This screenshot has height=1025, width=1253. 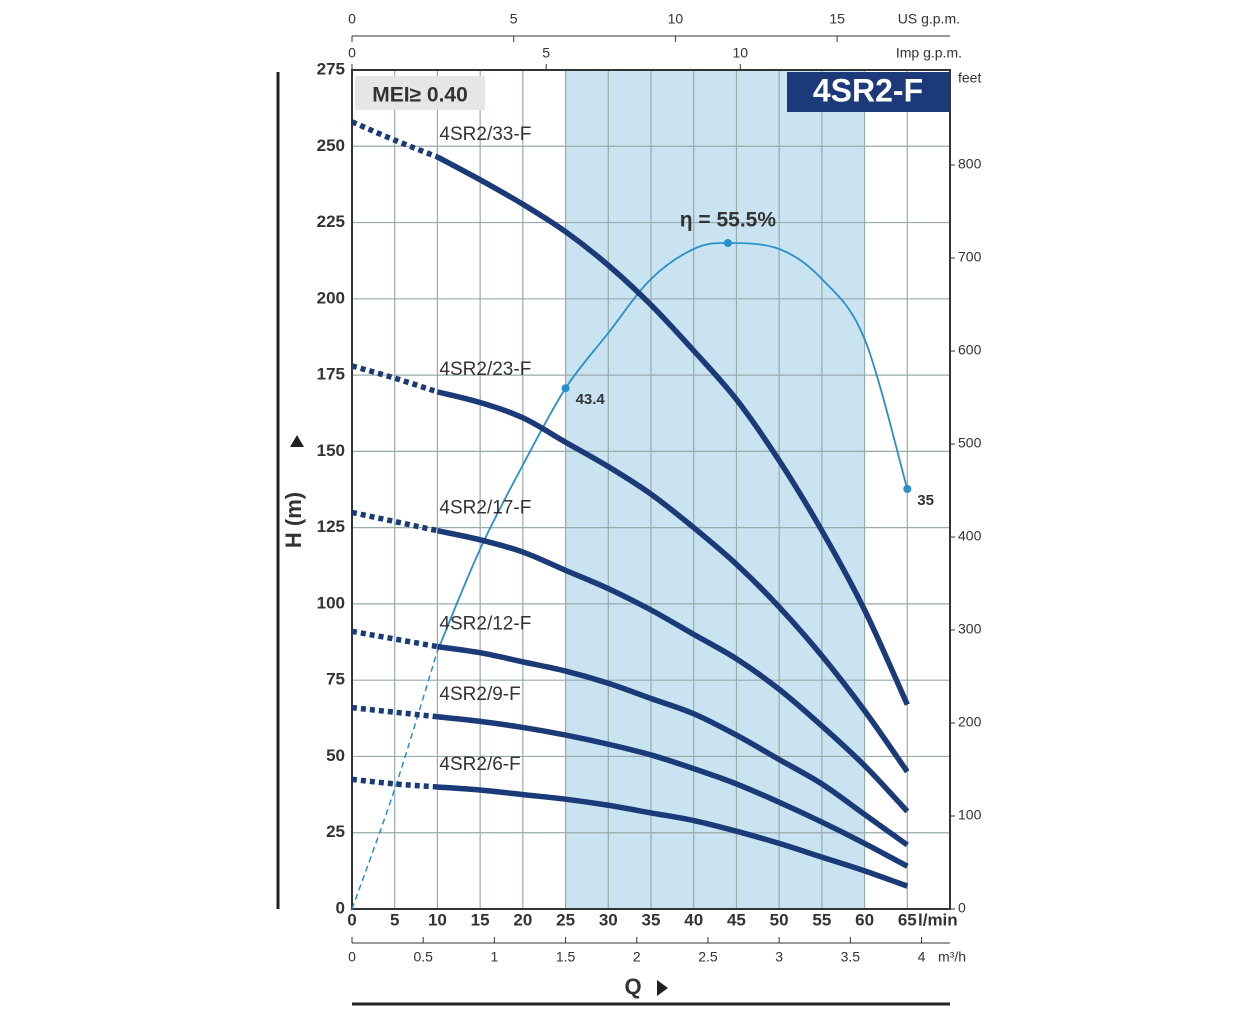 I want to click on secondary-axis-label: m³/h, so click(x=952, y=957).